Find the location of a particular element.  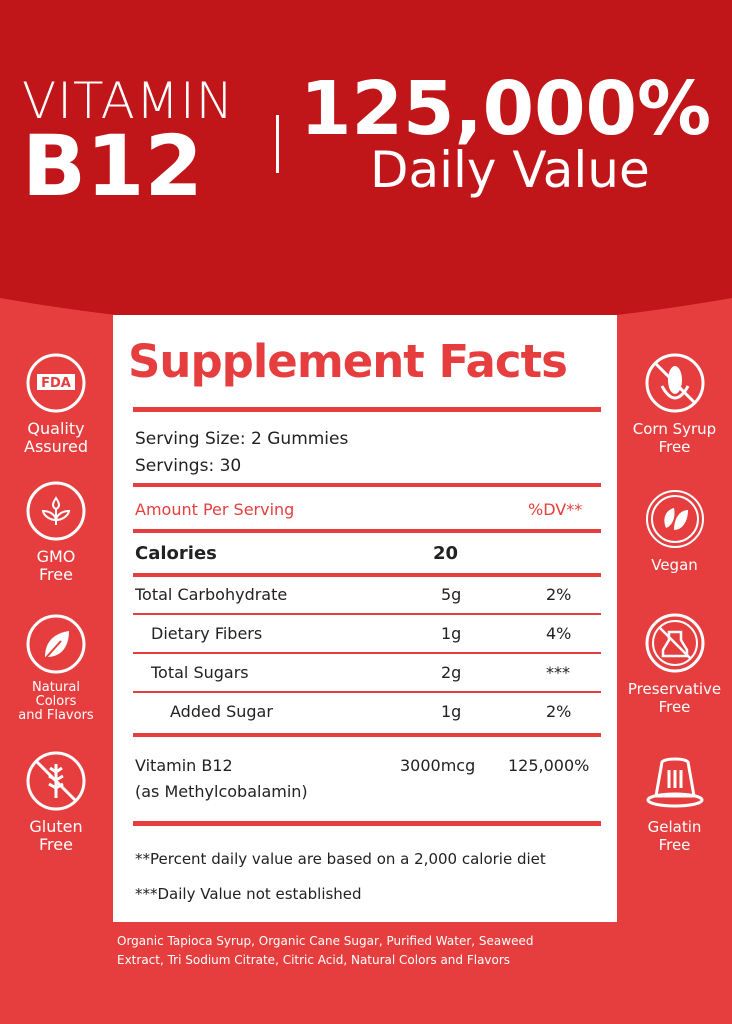

badge-gmo-free: GMO Free is located at coordinates (56, 532).